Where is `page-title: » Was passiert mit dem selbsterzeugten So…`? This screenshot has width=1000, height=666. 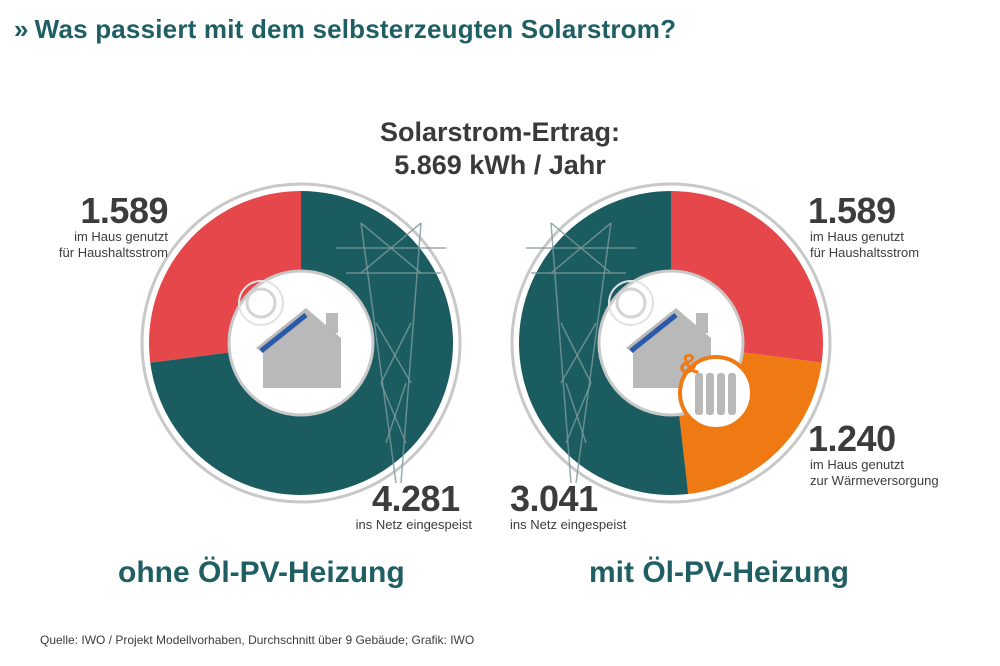
page-title: » Was passiert mit dem selbsterzeugten So… is located at coordinates (345, 29).